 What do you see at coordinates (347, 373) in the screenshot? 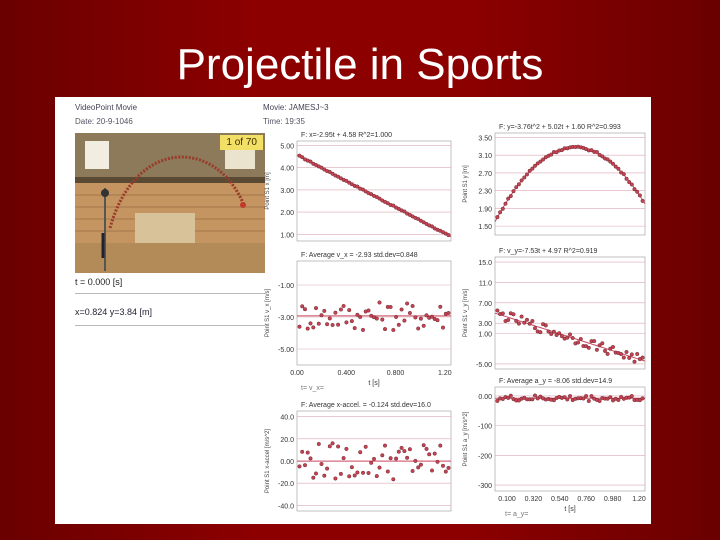
I see `x-tick-label: 0.400` at bounding box center [347, 373].